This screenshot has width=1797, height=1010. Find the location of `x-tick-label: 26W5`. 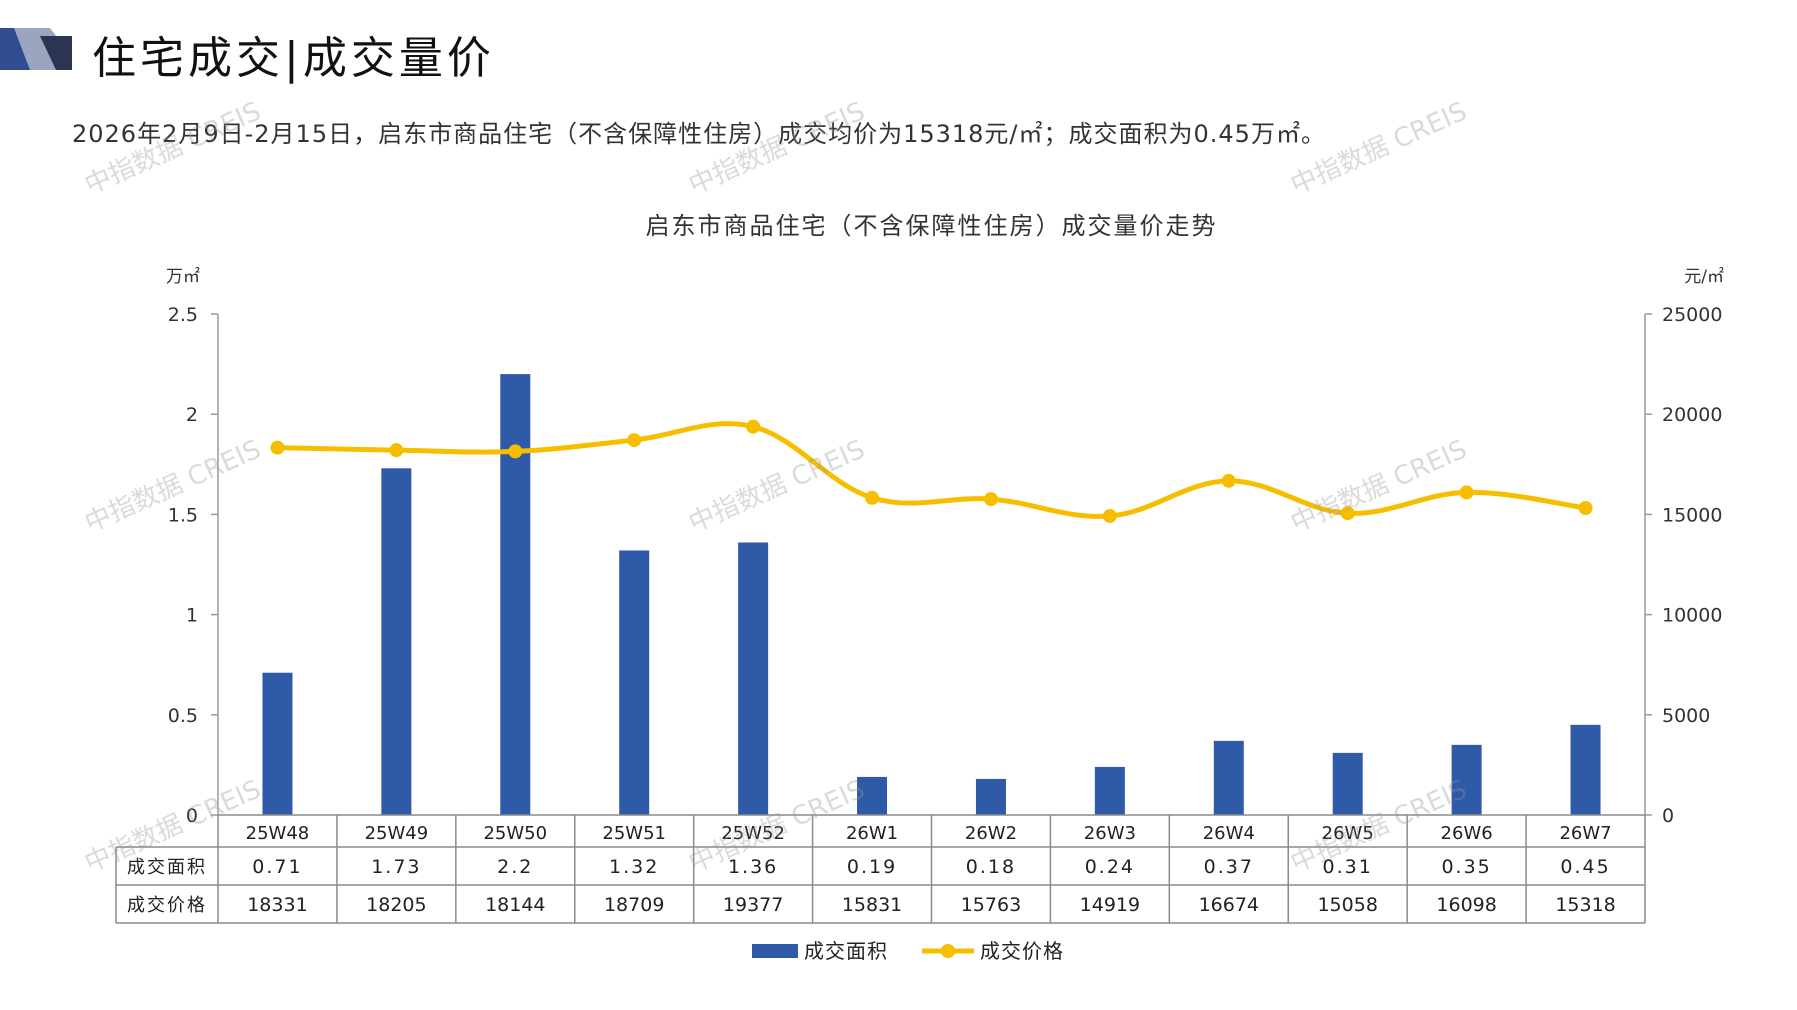

x-tick-label: 26W5 is located at coordinates (1348, 833).